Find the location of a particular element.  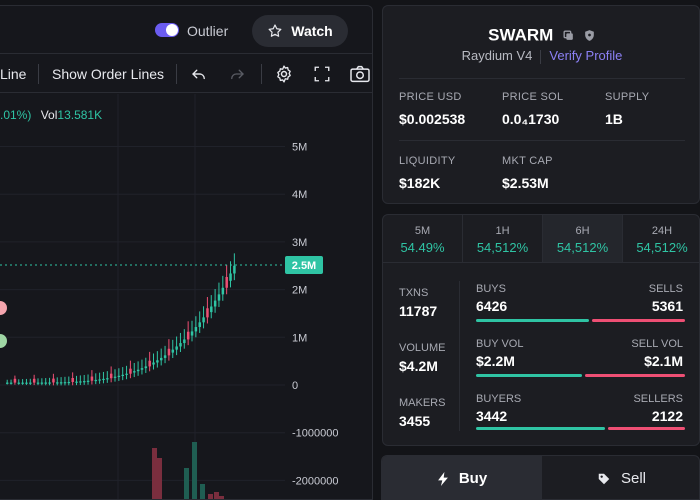

timeframe-tab-24h: 24H 54,512% is located at coordinates (661, 239).